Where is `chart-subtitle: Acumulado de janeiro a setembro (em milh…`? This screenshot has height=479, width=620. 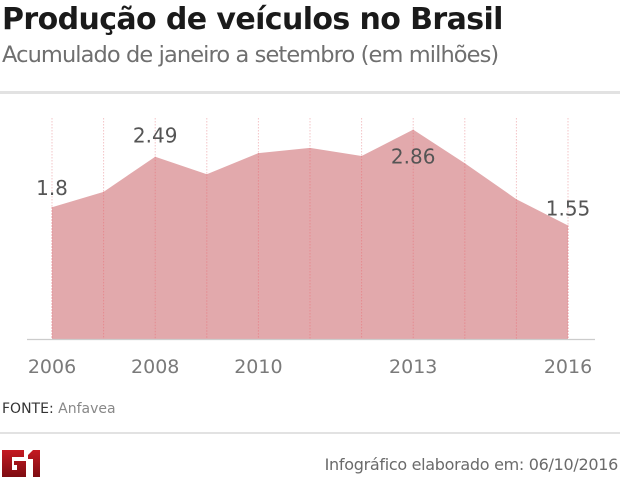
chart-subtitle: Acumulado de janeiro a setembro (em milh… is located at coordinates (250, 55).